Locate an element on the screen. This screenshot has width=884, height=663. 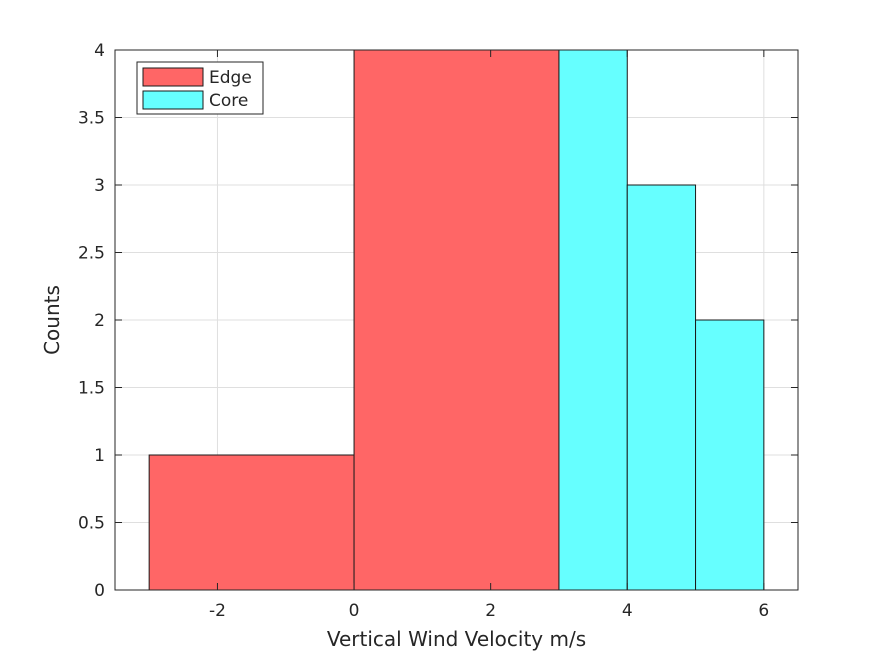
x-tick-label: -2 is located at coordinates (217, 611).